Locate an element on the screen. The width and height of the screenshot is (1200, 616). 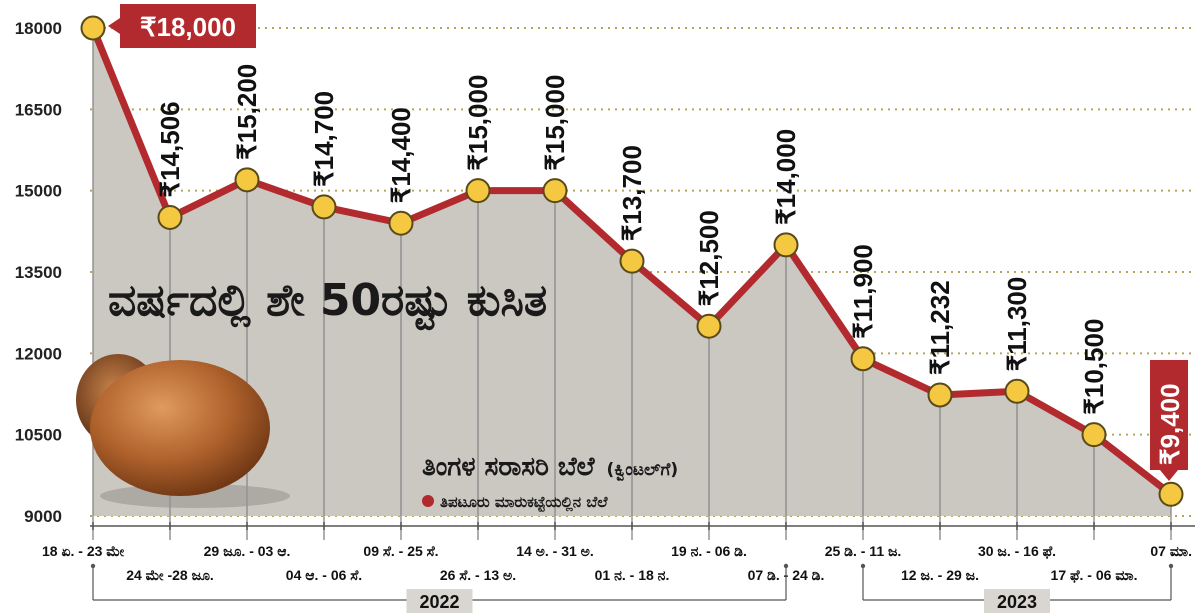
value-label-0: ₹18,000 is located at coordinates (188, 27).